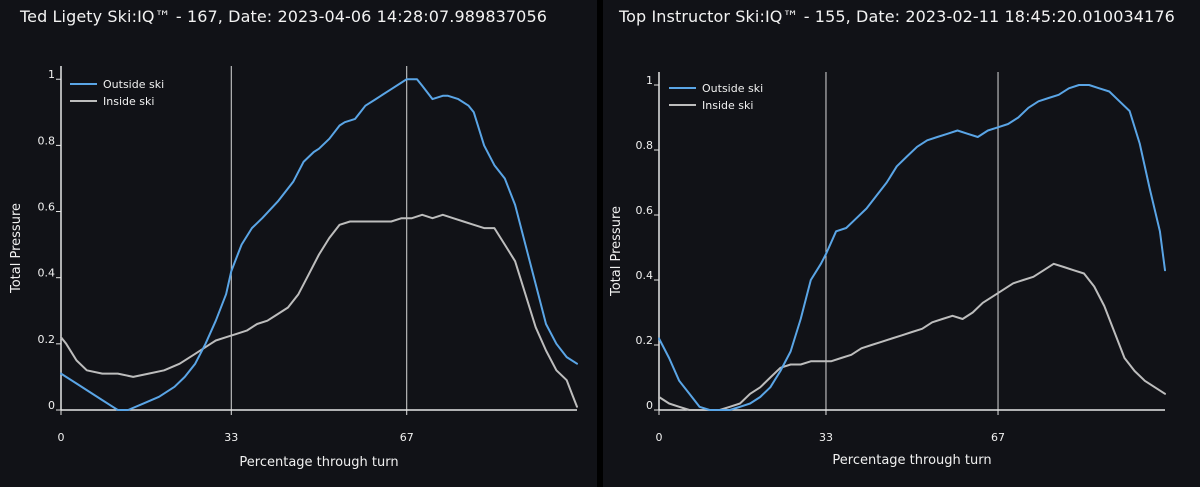 The image size is (1200, 487). I want to click on series-line-inside-ski, so click(912, 336).